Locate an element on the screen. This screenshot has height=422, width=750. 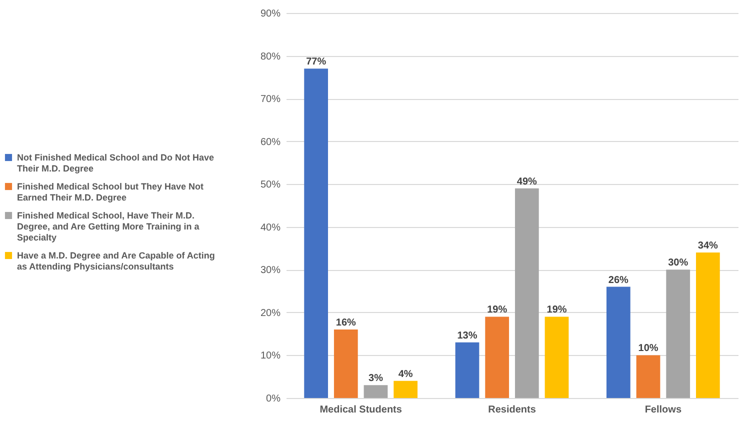
y-tick-label: 0% is located at coordinates (273, 399).